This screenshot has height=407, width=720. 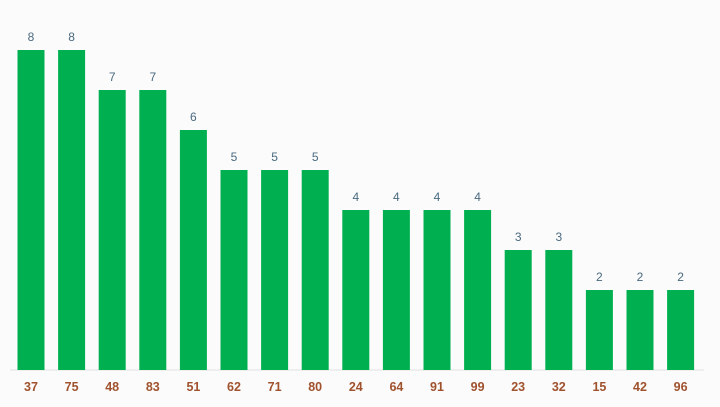 What do you see at coordinates (437, 197) in the screenshot?
I see `value-label-91: 4` at bounding box center [437, 197].